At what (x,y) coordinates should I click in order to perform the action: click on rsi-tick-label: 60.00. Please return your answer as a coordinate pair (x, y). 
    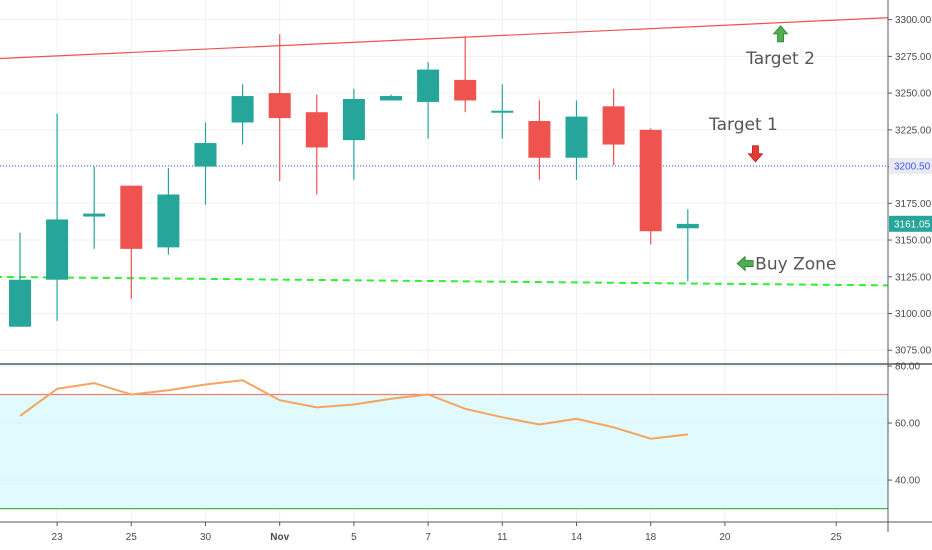
    Looking at the image, I should click on (907, 424).